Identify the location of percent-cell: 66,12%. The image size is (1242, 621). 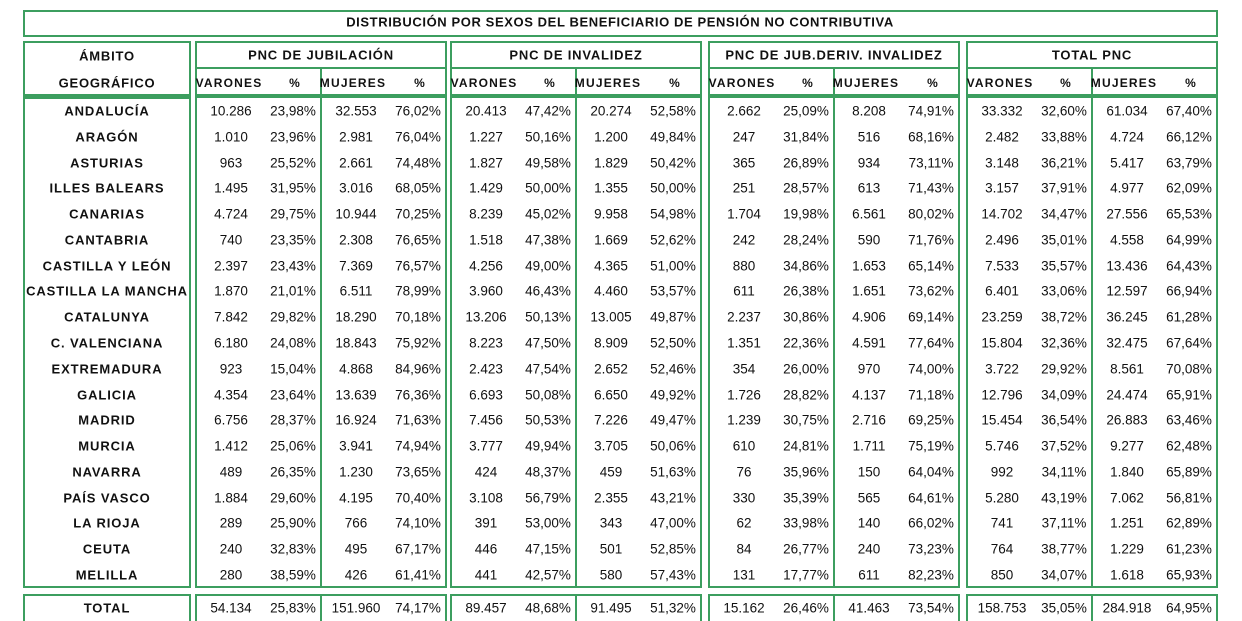
(1189, 137).